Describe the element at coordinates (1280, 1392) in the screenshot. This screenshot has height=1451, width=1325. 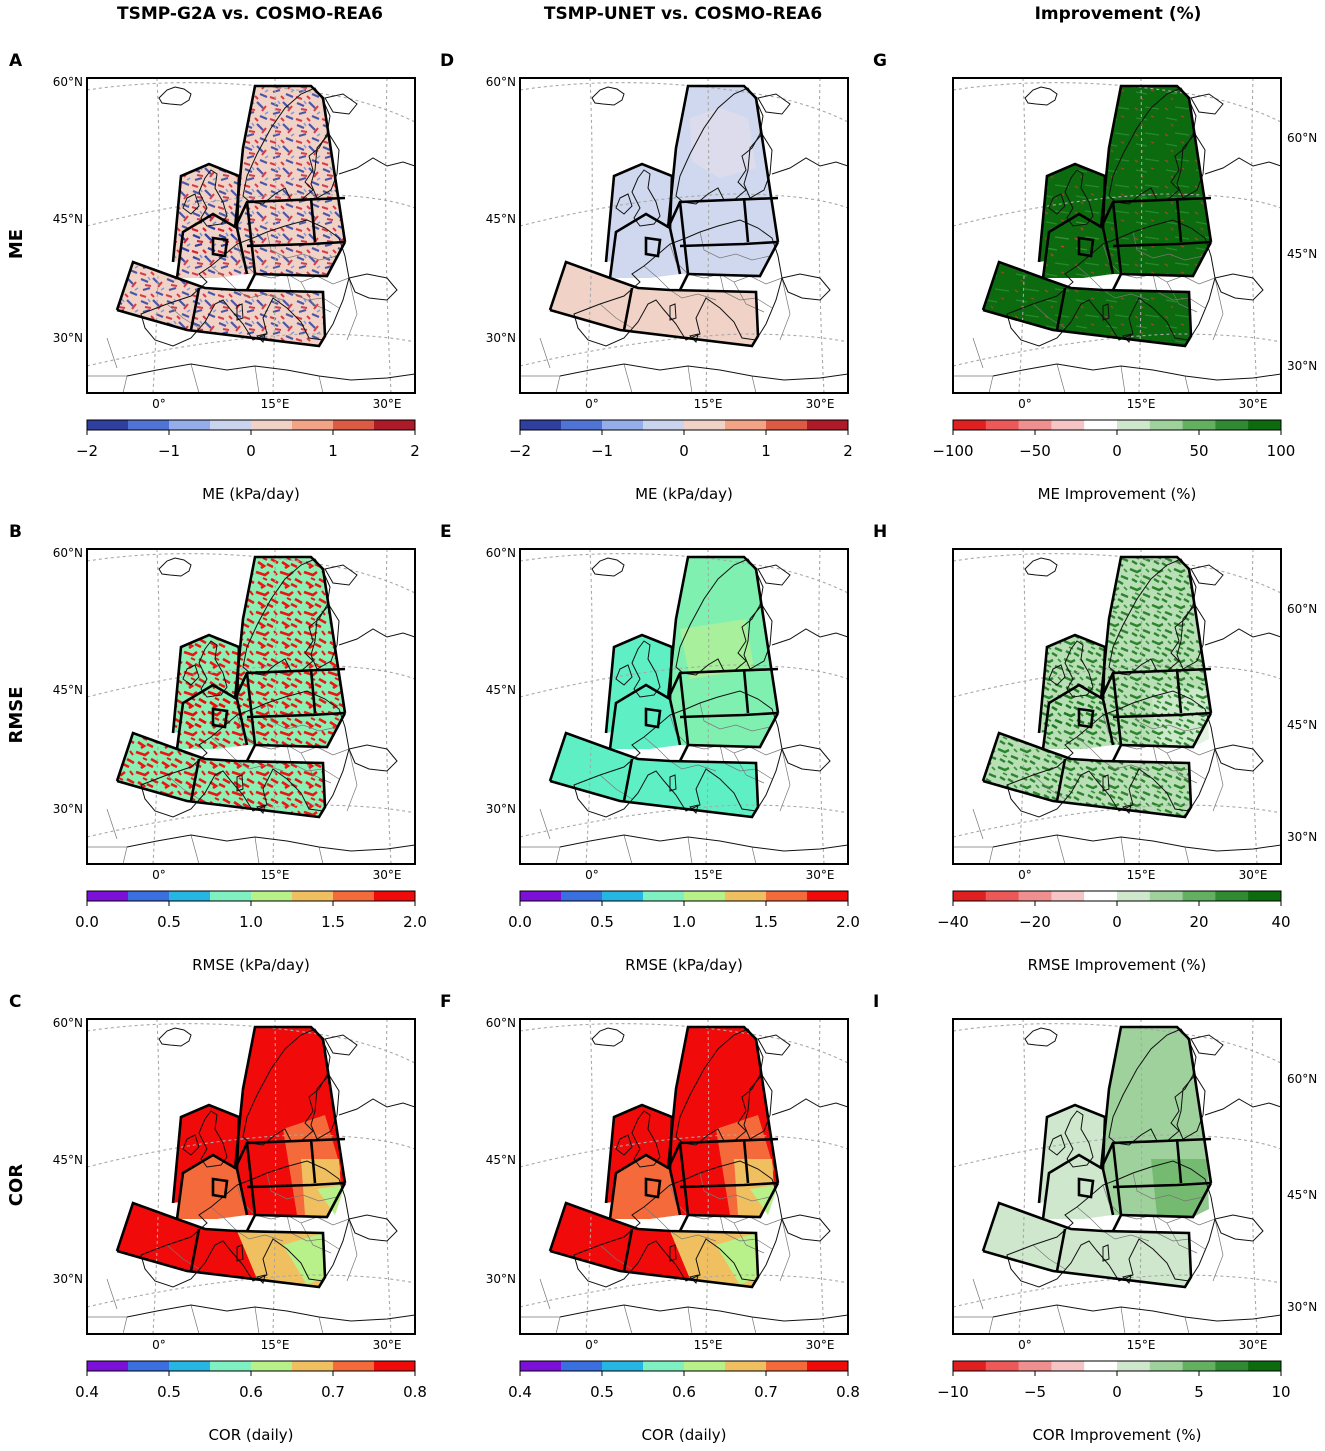
I see `colorbar-tick-label: 10` at that location.